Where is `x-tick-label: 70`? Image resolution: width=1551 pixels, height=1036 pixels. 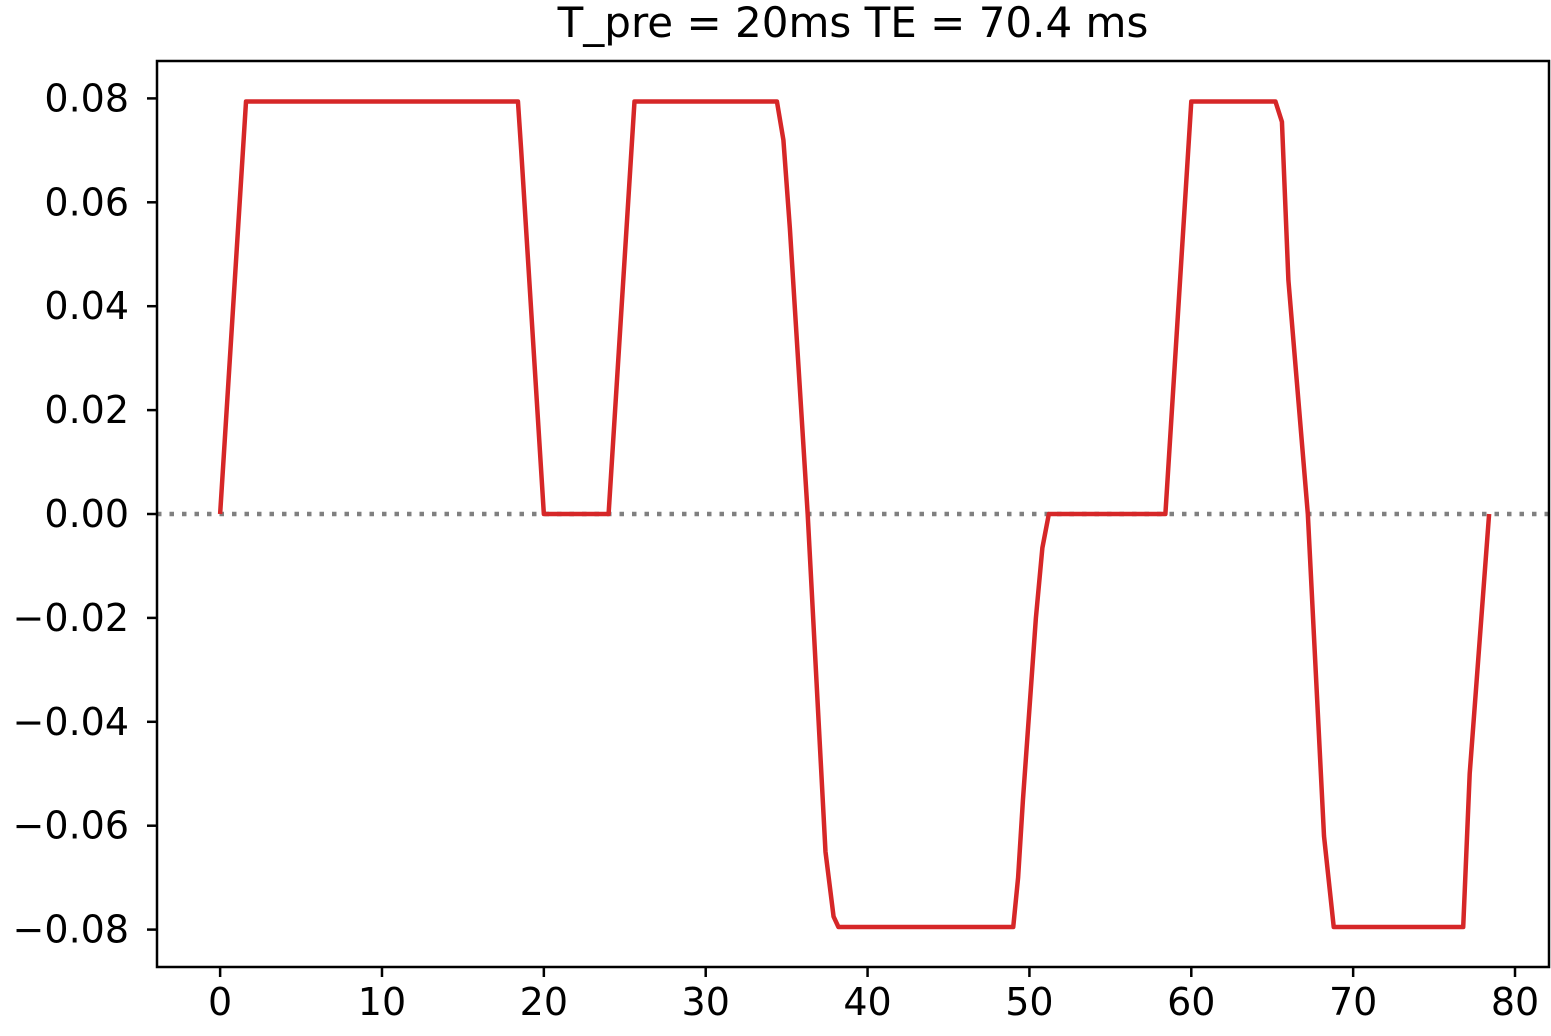
x-tick-label: 70 is located at coordinates (1353, 1002).